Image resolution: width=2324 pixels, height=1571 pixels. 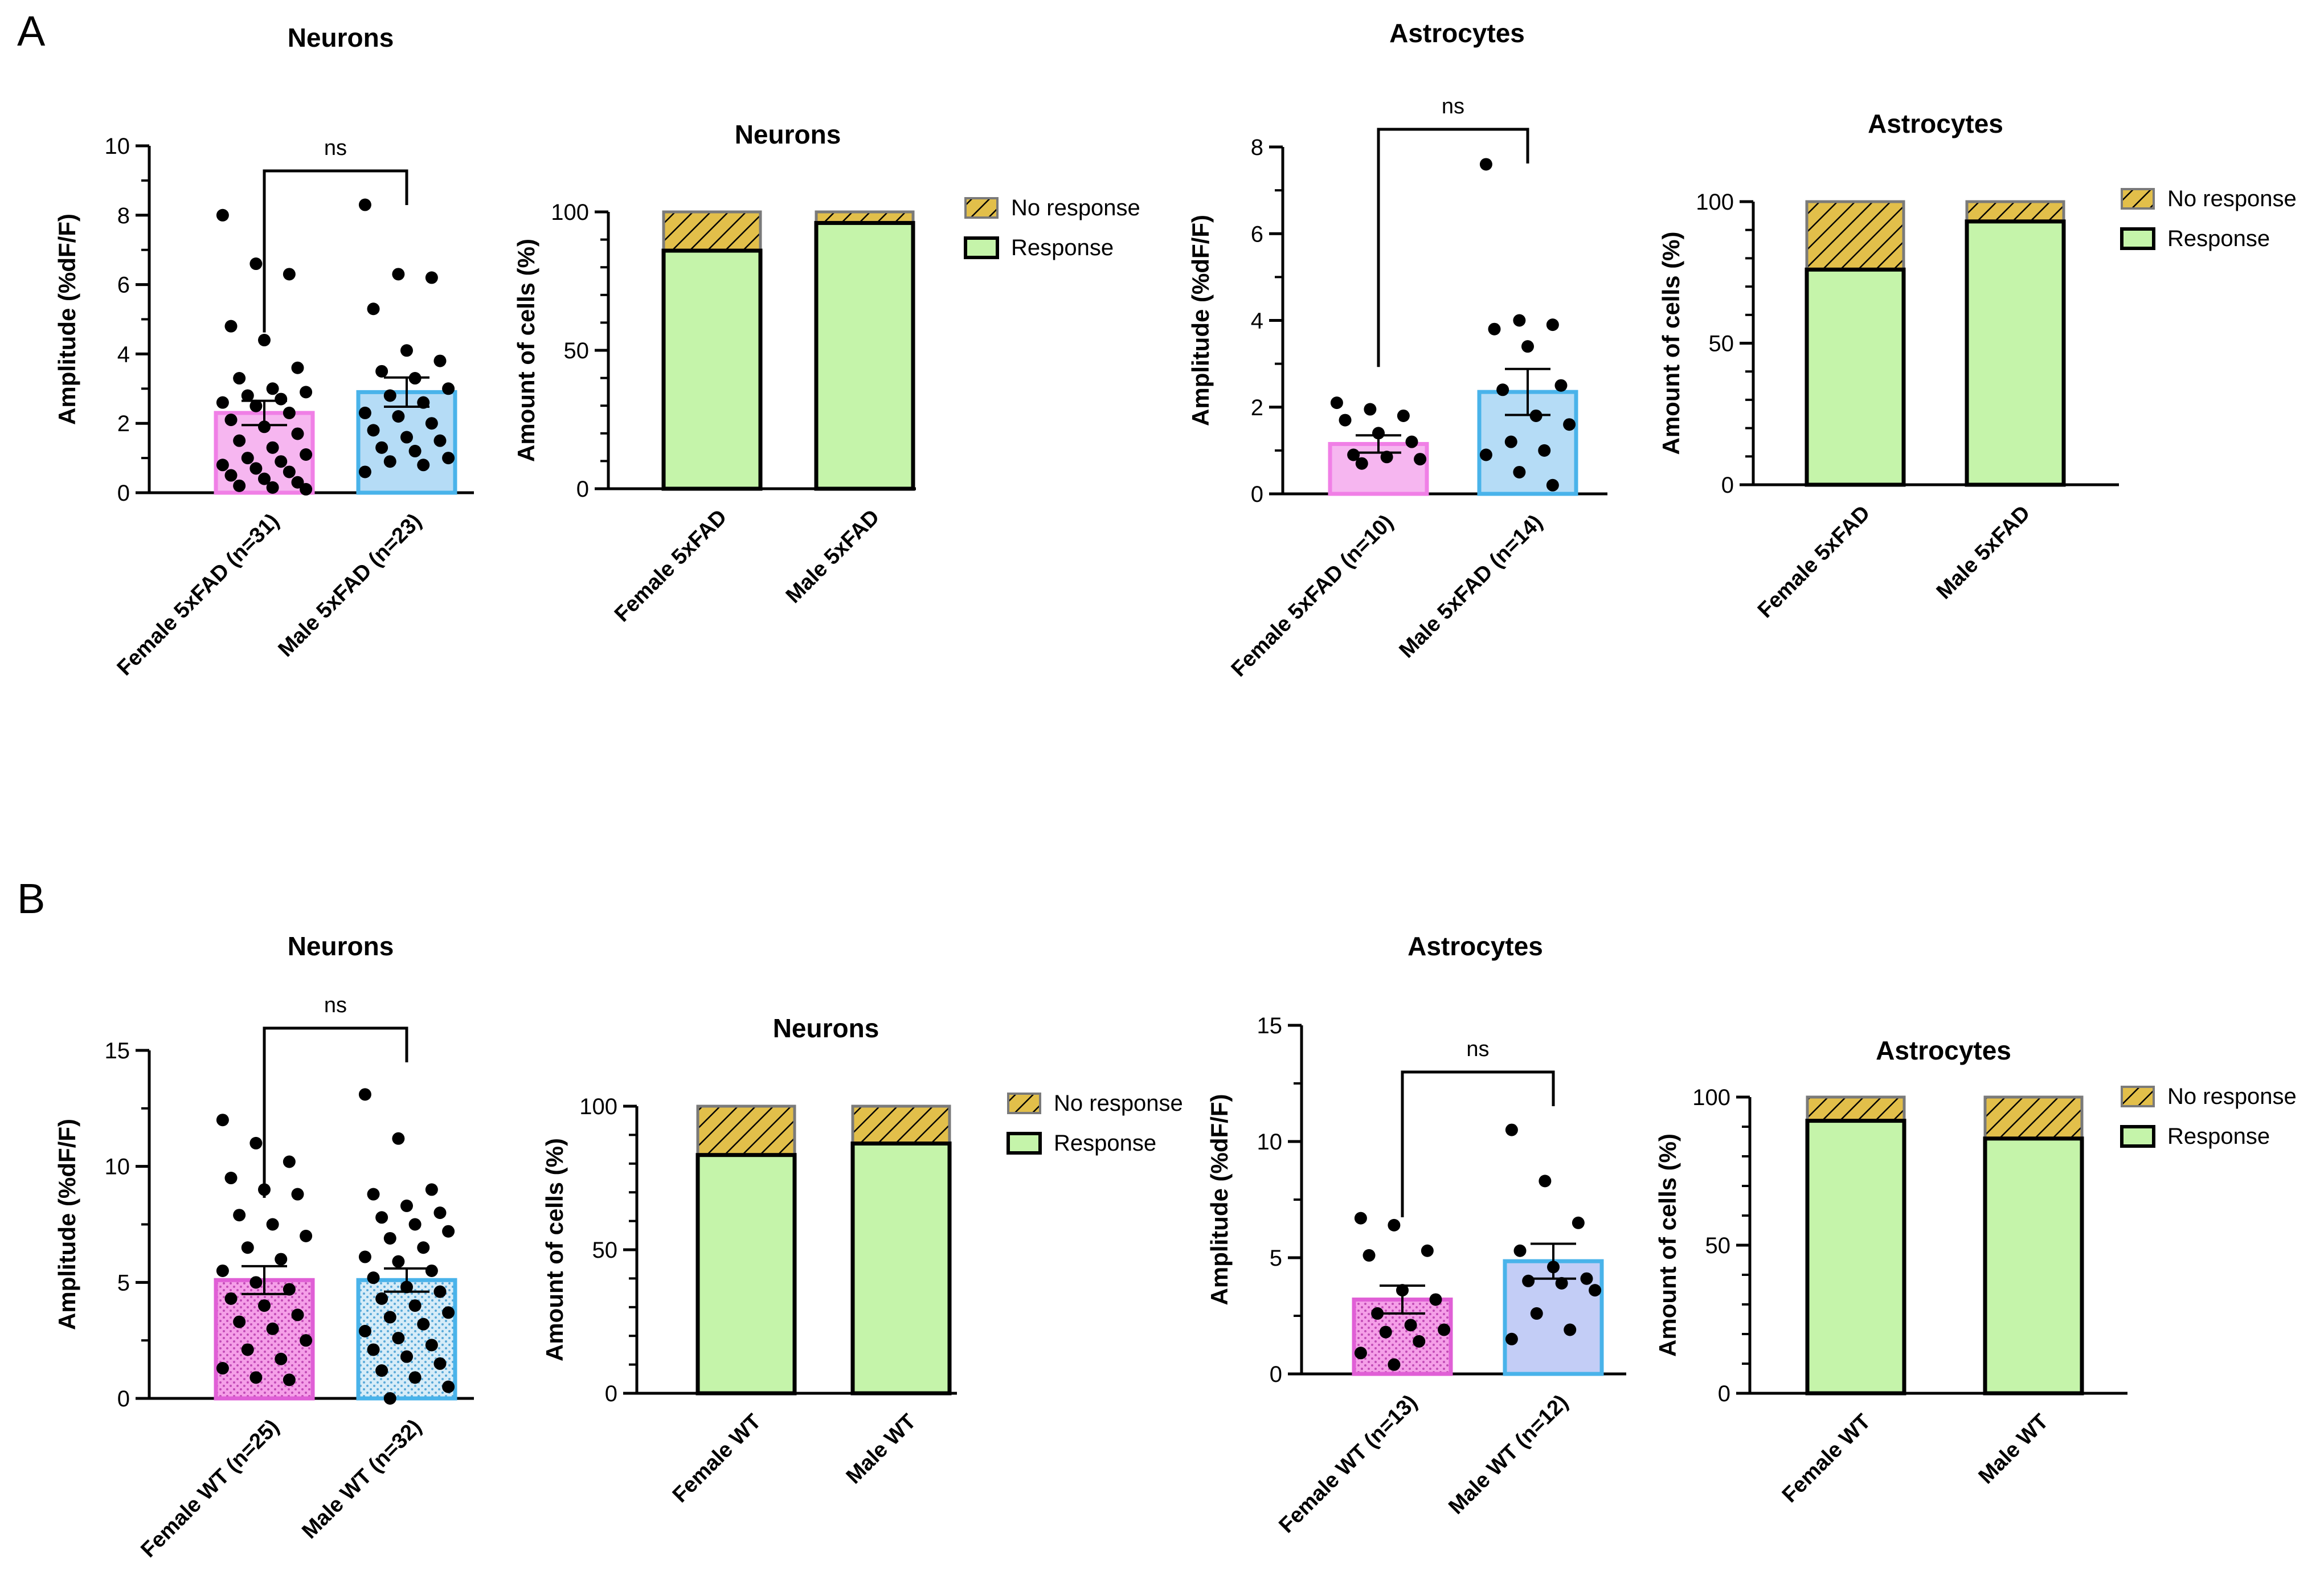 What do you see at coordinates (1935, 123) in the screenshot?
I see `chart-title: Astrocytes` at bounding box center [1935, 123].